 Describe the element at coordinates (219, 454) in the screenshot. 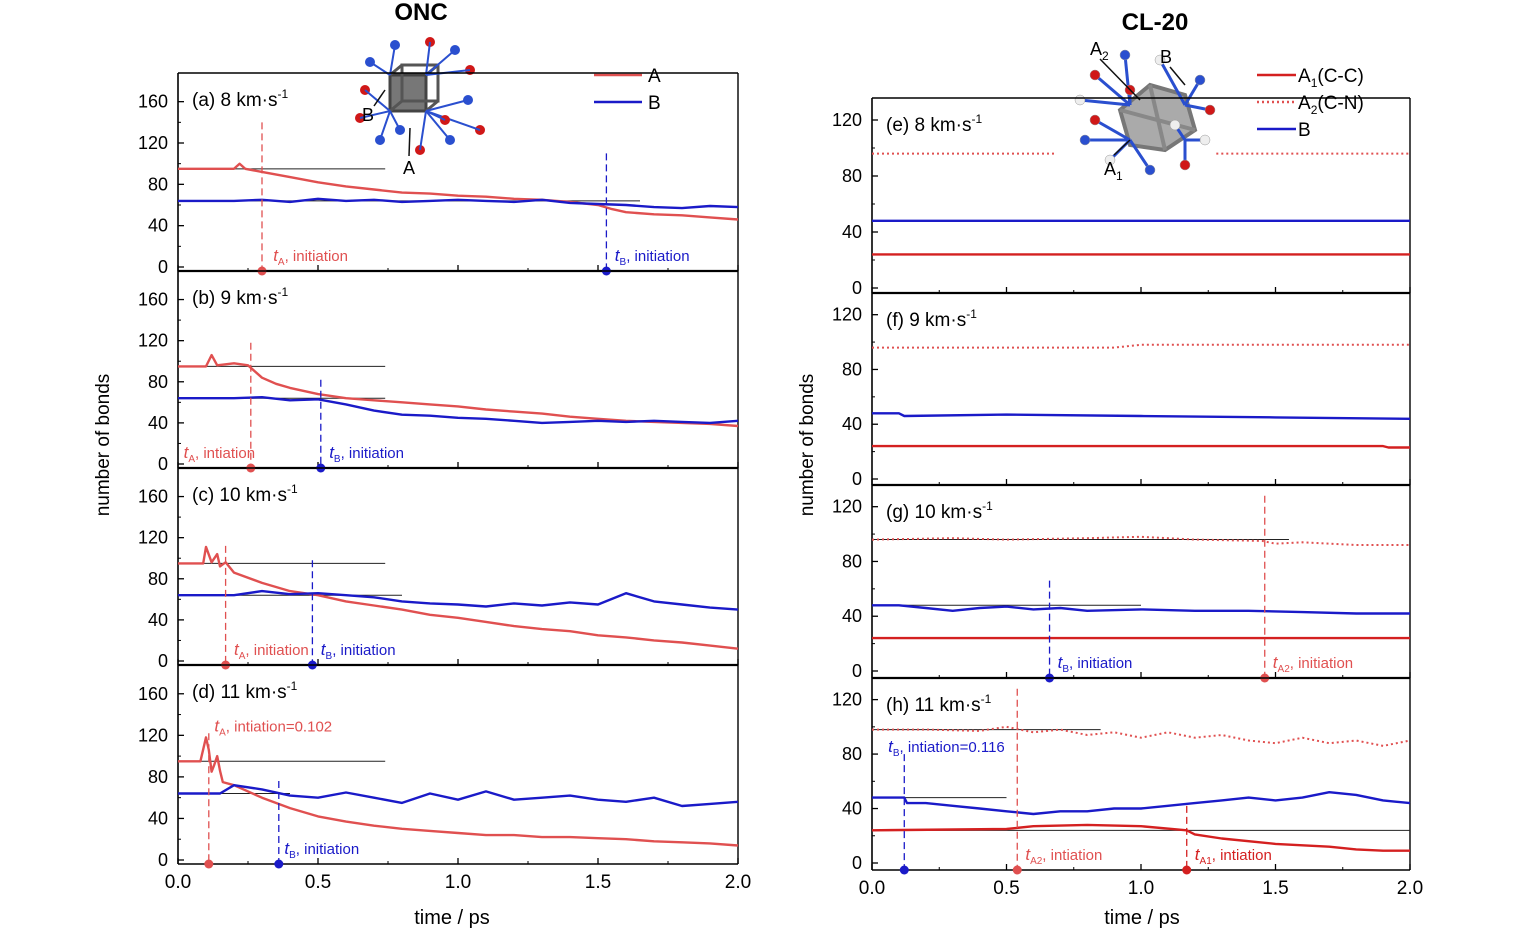

I see `initiation-label: tA, intiation` at that location.